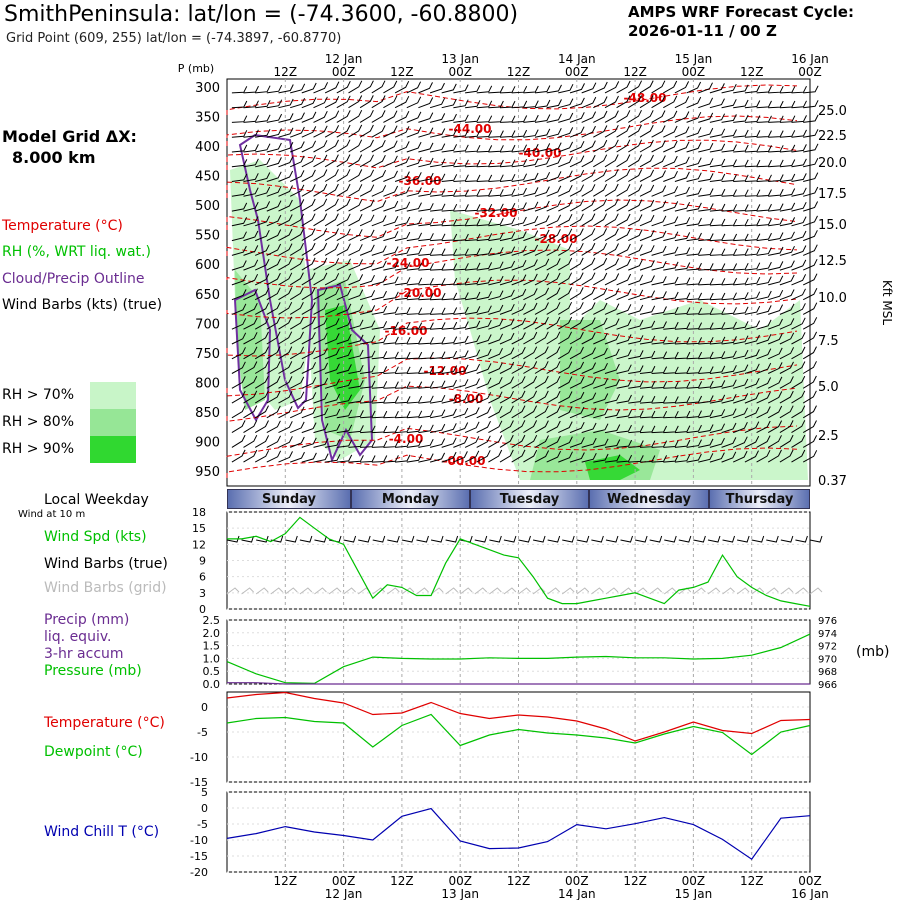 This screenshot has height=900, width=900. I want to click on height-tick-10: 0.37, so click(832, 481).